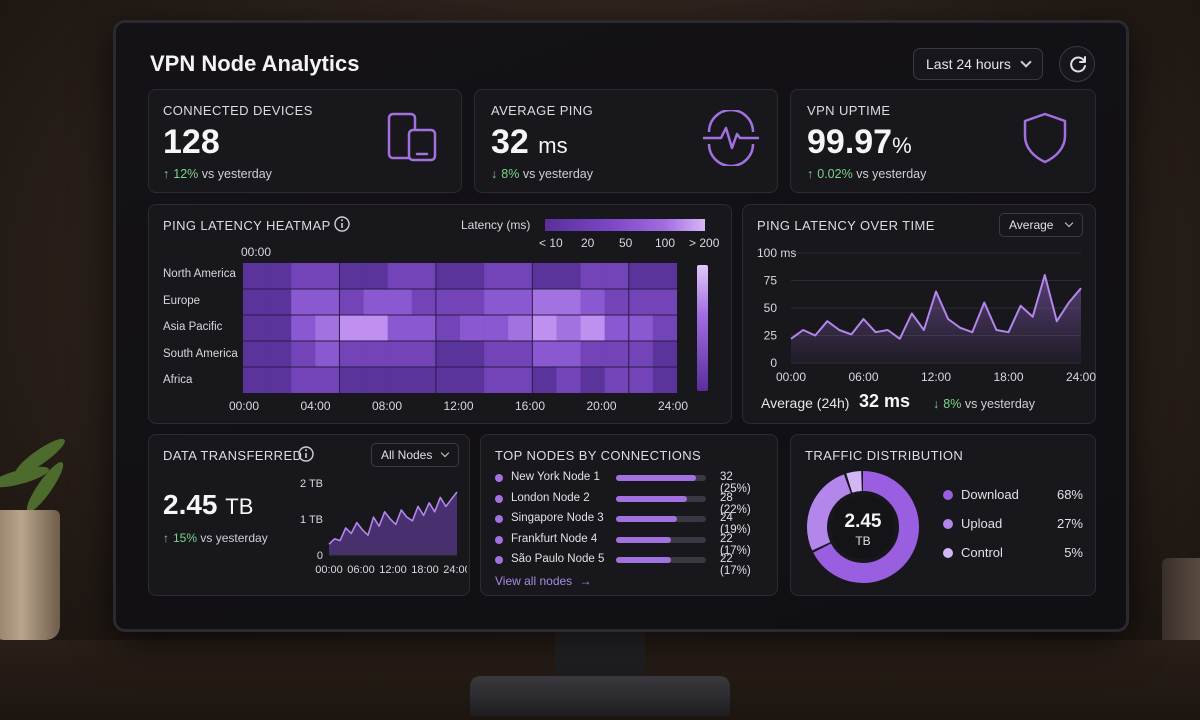 The width and height of the screenshot is (1200, 720). What do you see at coordinates (458, 406) in the screenshot?
I see `heatmap-x-tick: 12:00` at bounding box center [458, 406].